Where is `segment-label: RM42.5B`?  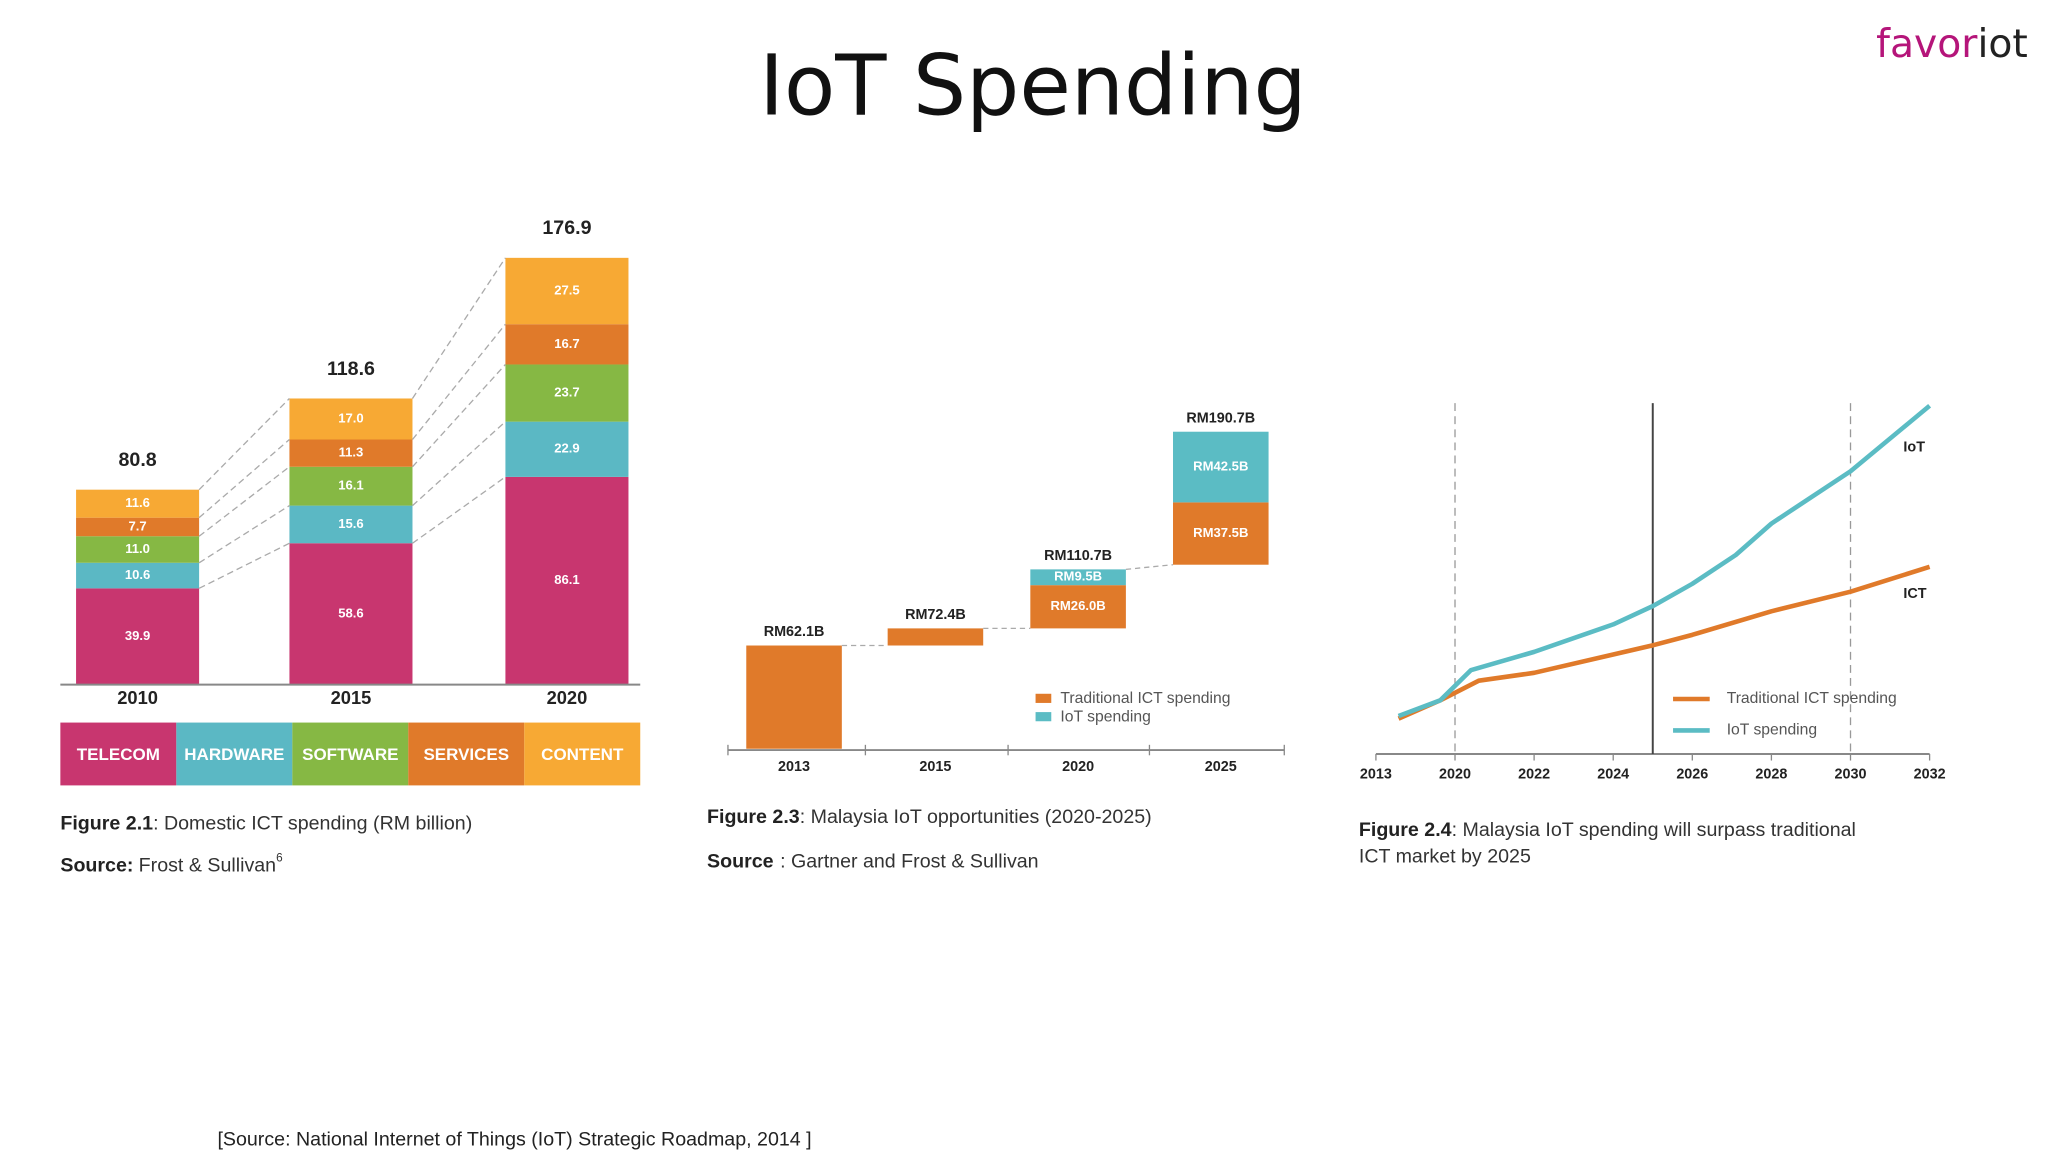 segment-label: RM42.5B is located at coordinates (1220, 466).